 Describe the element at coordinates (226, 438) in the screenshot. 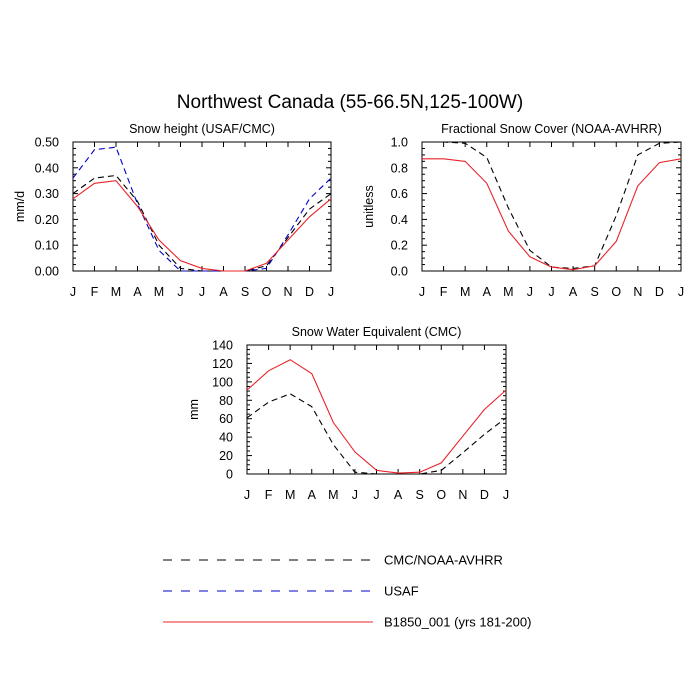

I see `swe-y-tick-label: 40` at that location.